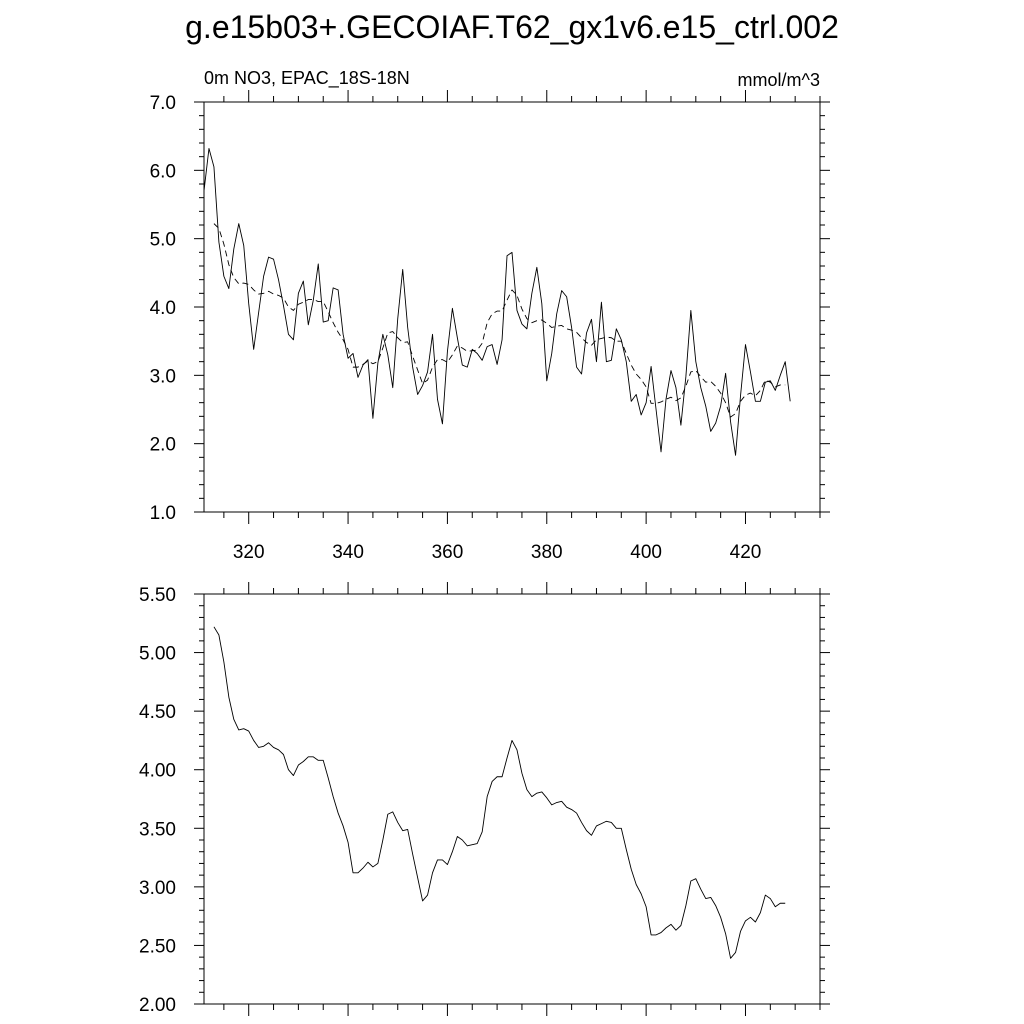 This screenshot has width=1024, height=1024. Describe the element at coordinates (157, 771) in the screenshot. I see `bottom-y-tick-label: 4.00` at that location.